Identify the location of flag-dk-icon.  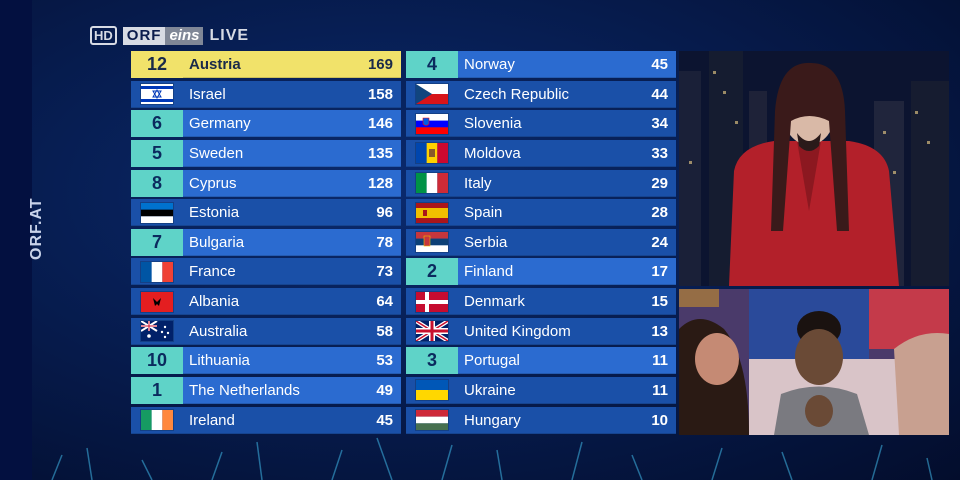
(432, 301).